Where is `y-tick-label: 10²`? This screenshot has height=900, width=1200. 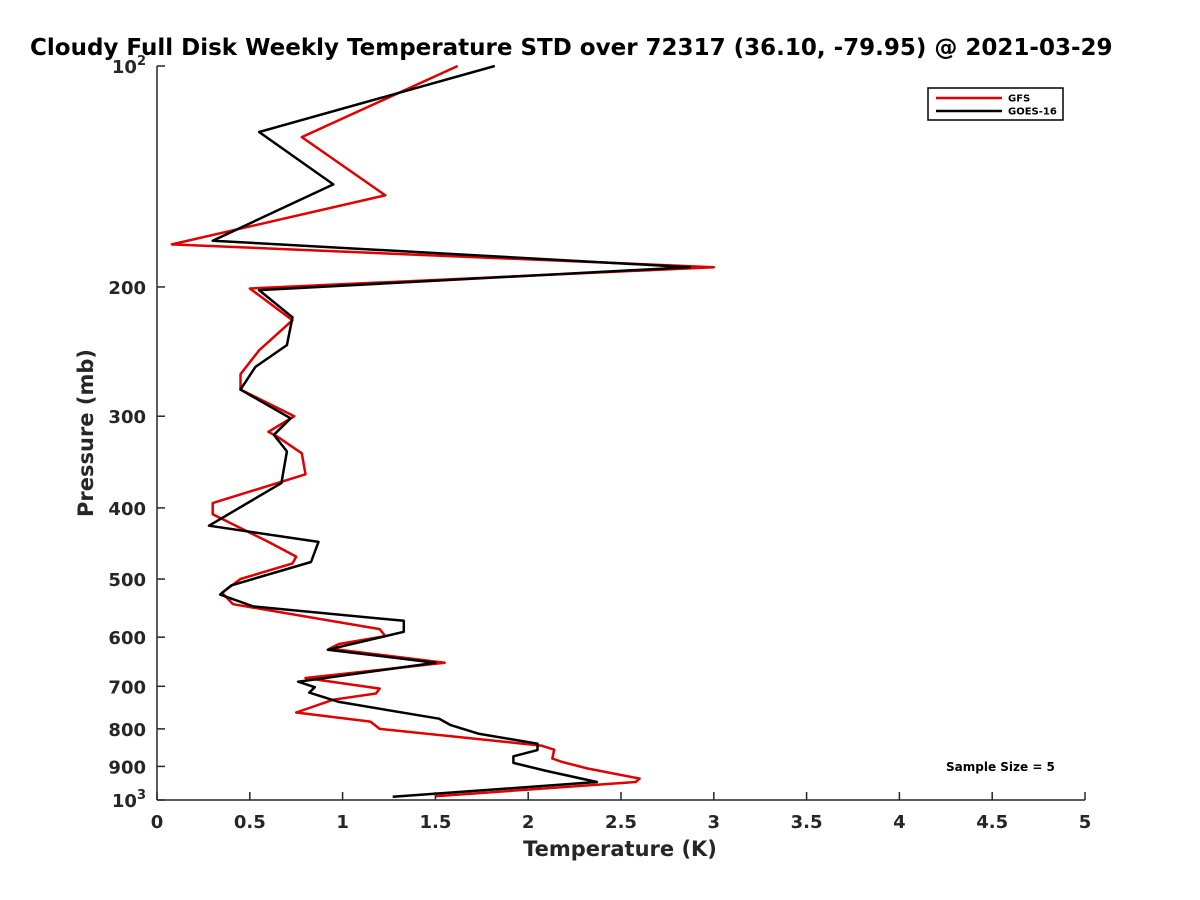 y-tick-label: 10² is located at coordinates (129, 66).